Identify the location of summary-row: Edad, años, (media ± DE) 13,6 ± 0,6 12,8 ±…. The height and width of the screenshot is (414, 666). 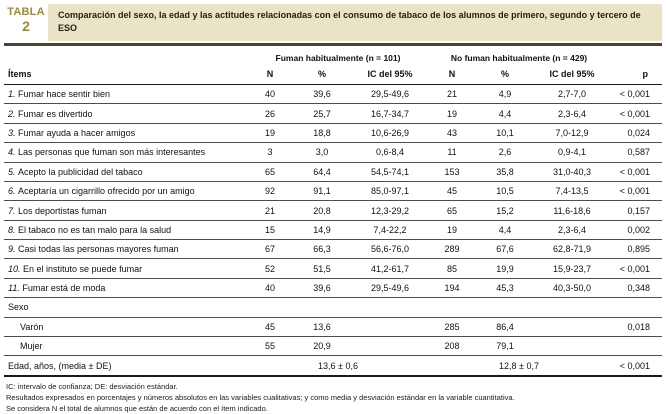
(333, 366).